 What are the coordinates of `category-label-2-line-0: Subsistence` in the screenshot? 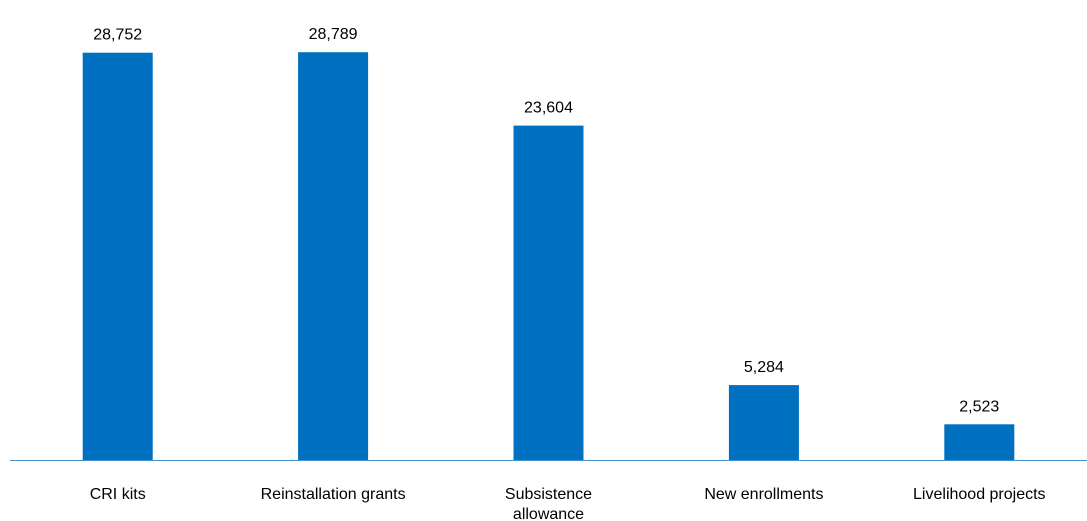 It's located at (548, 494).